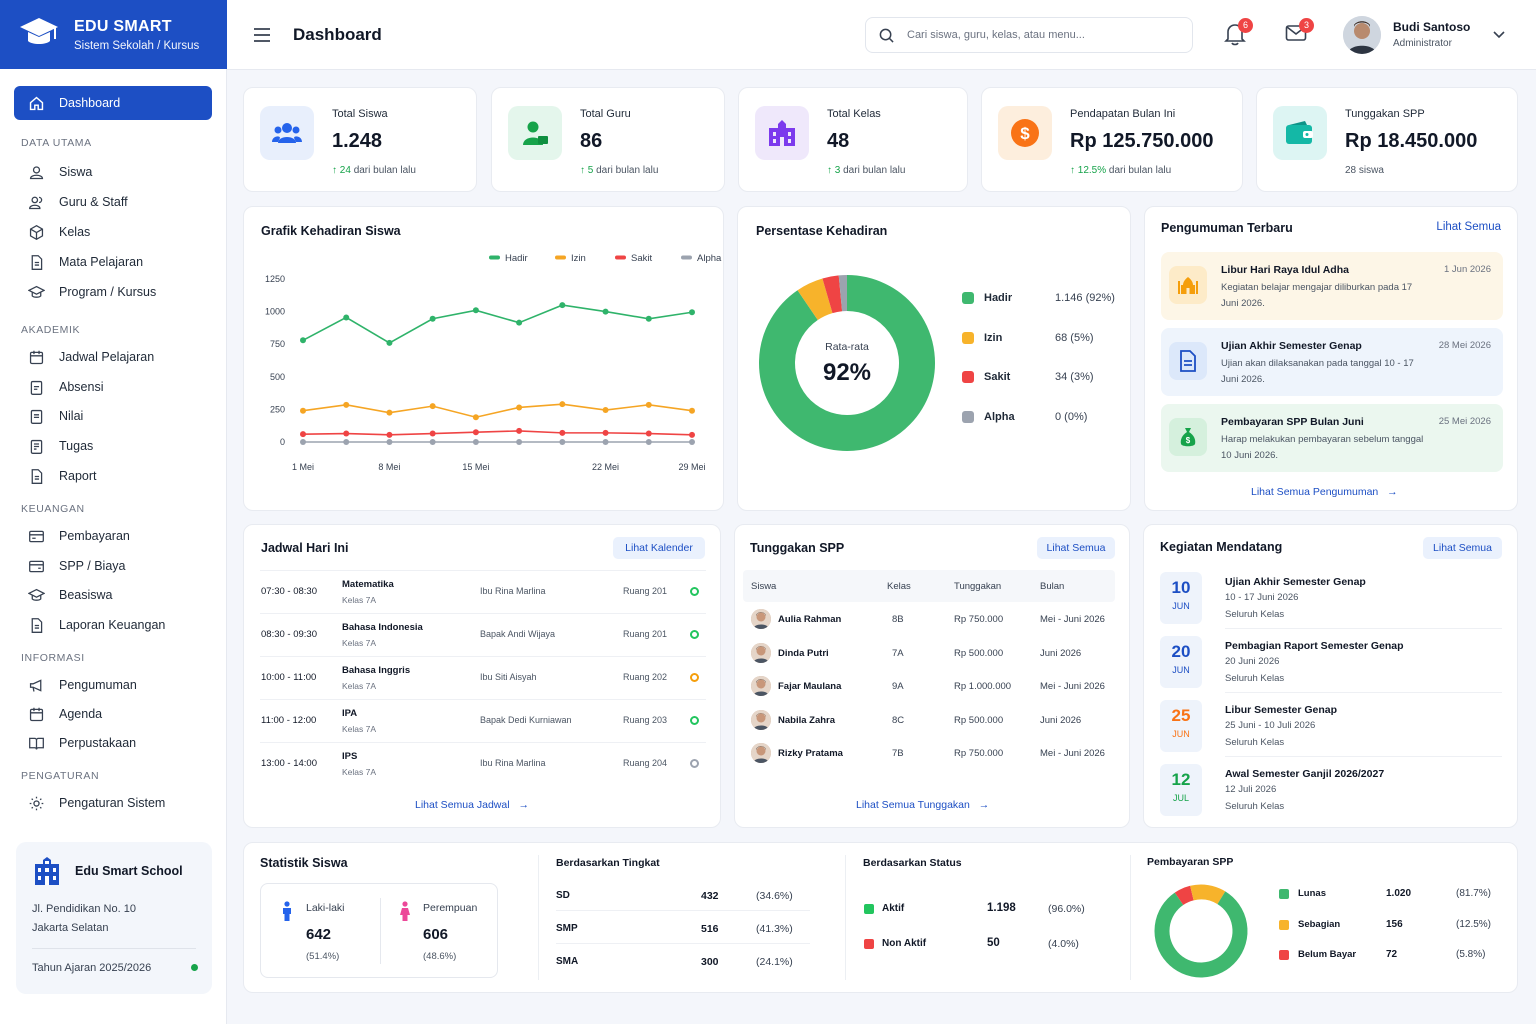  I want to click on legend-item-izin: Izin, so click(570, 258).